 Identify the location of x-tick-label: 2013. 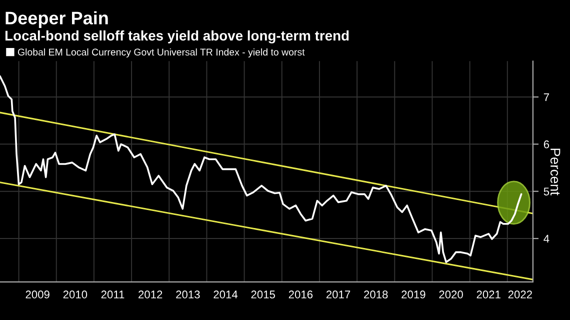
(188, 294).